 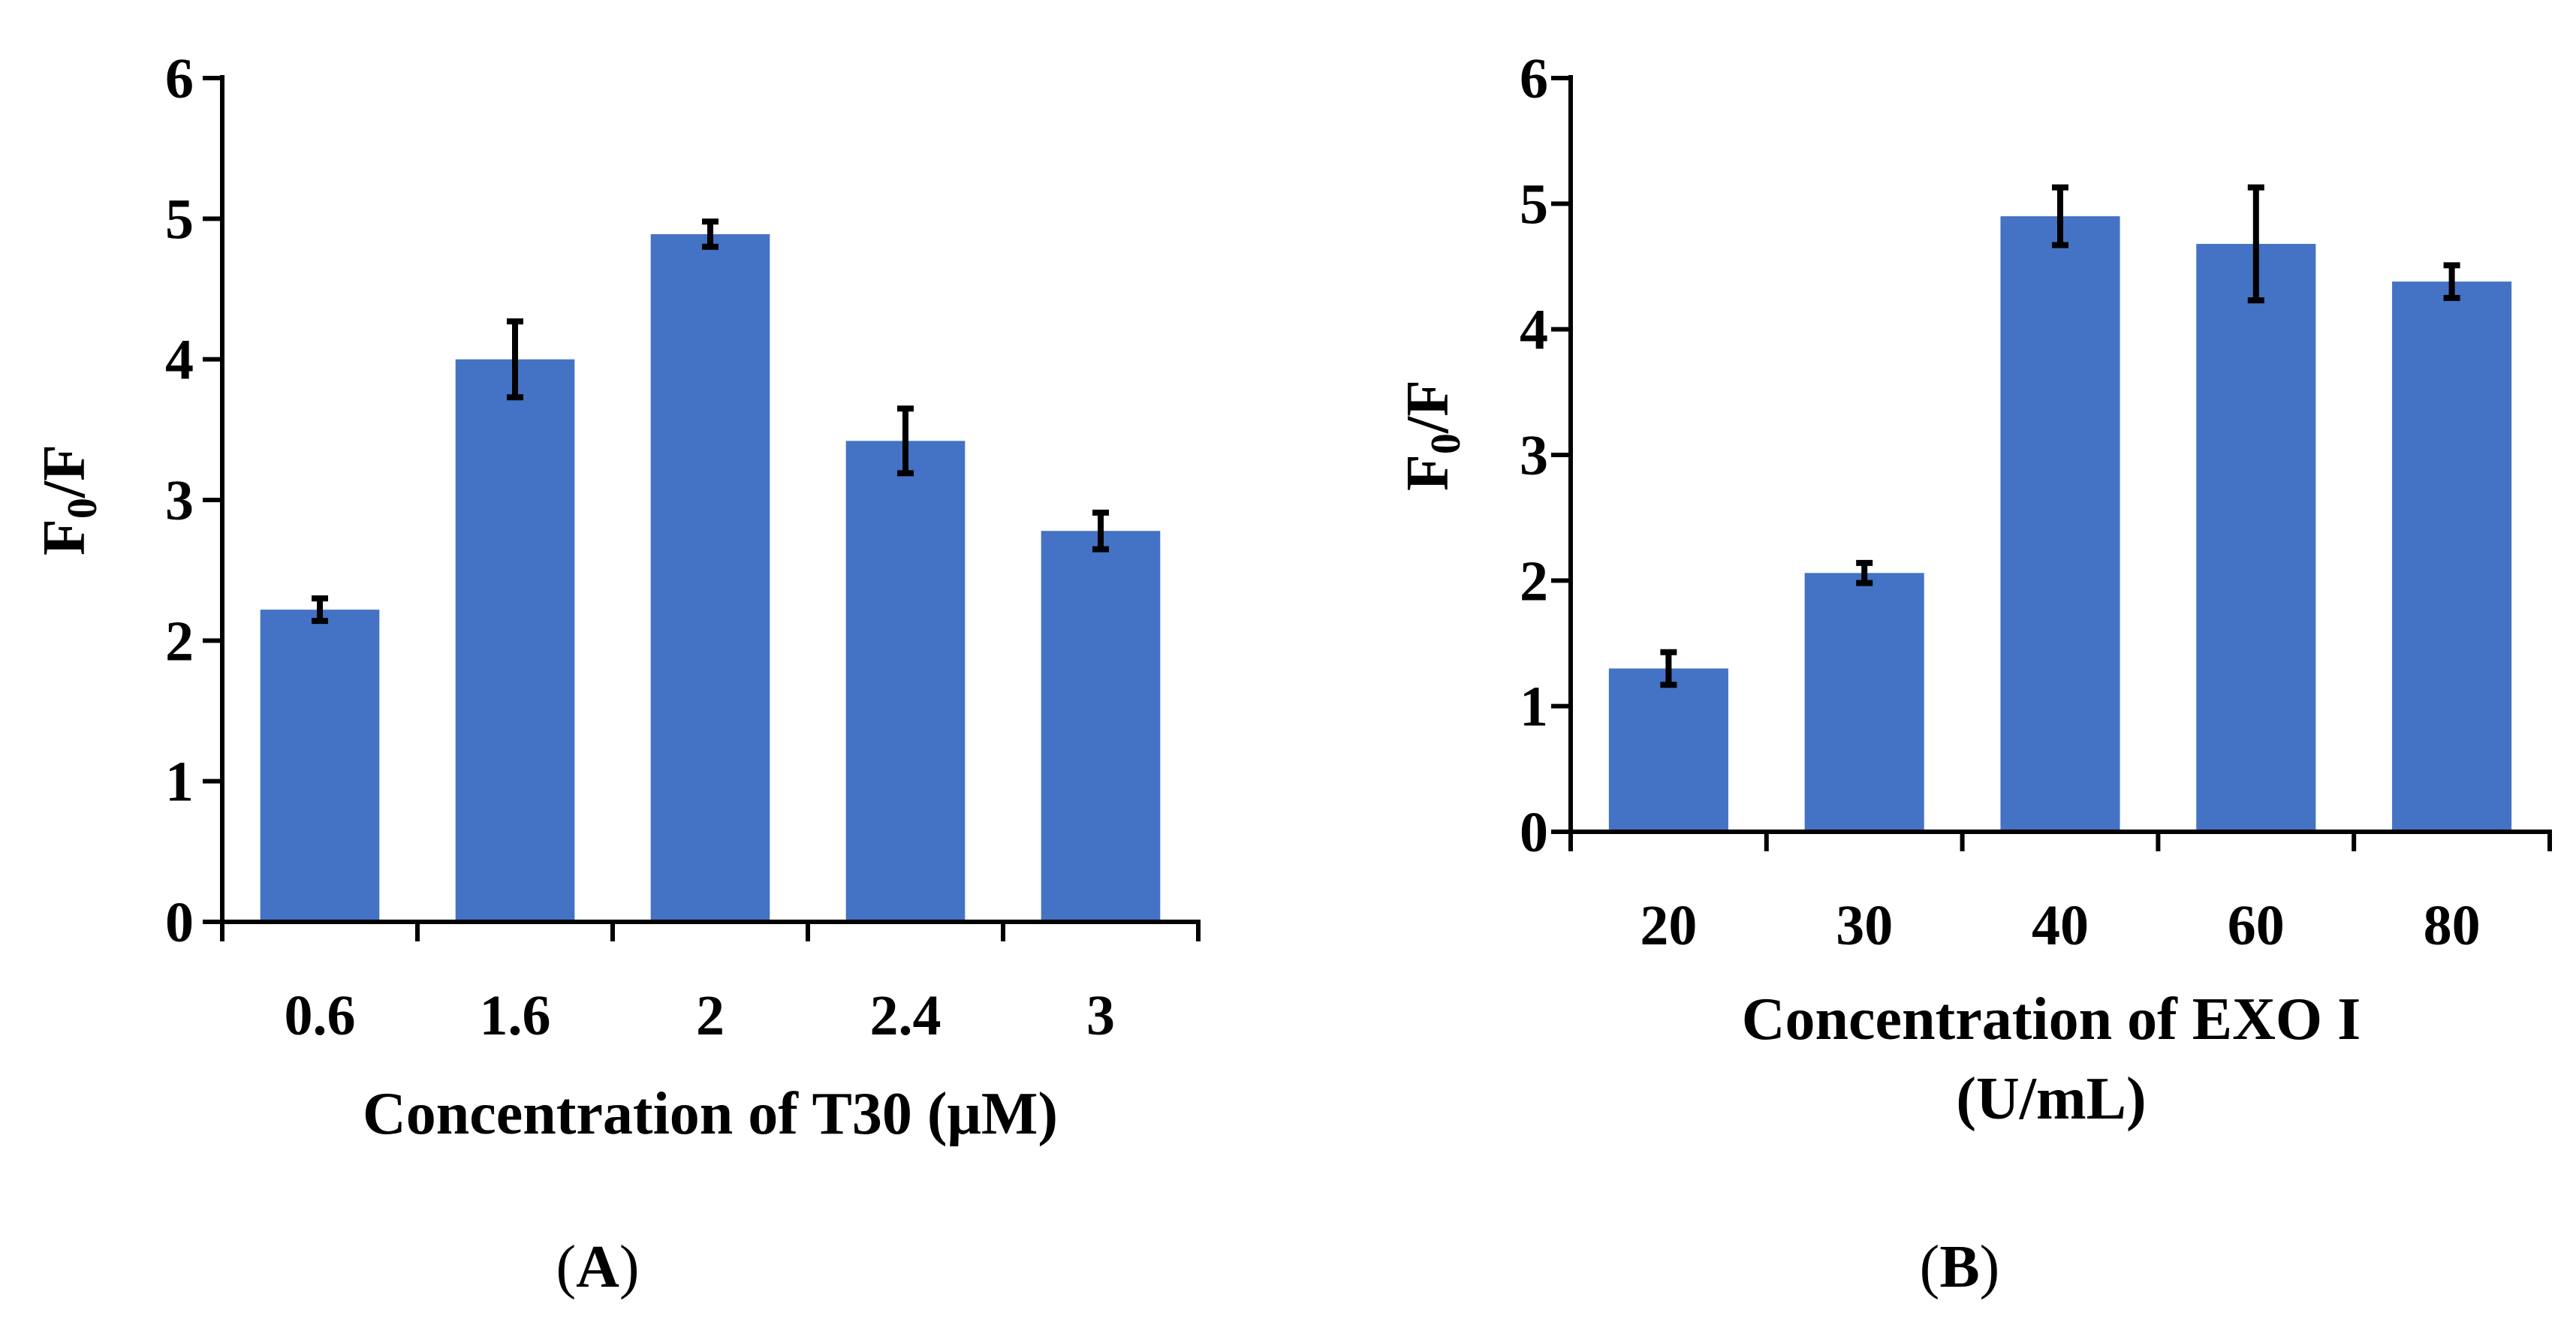 What do you see at coordinates (1534, 707) in the screenshot?
I see `panel-b-y-tick-label: 1` at bounding box center [1534, 707].